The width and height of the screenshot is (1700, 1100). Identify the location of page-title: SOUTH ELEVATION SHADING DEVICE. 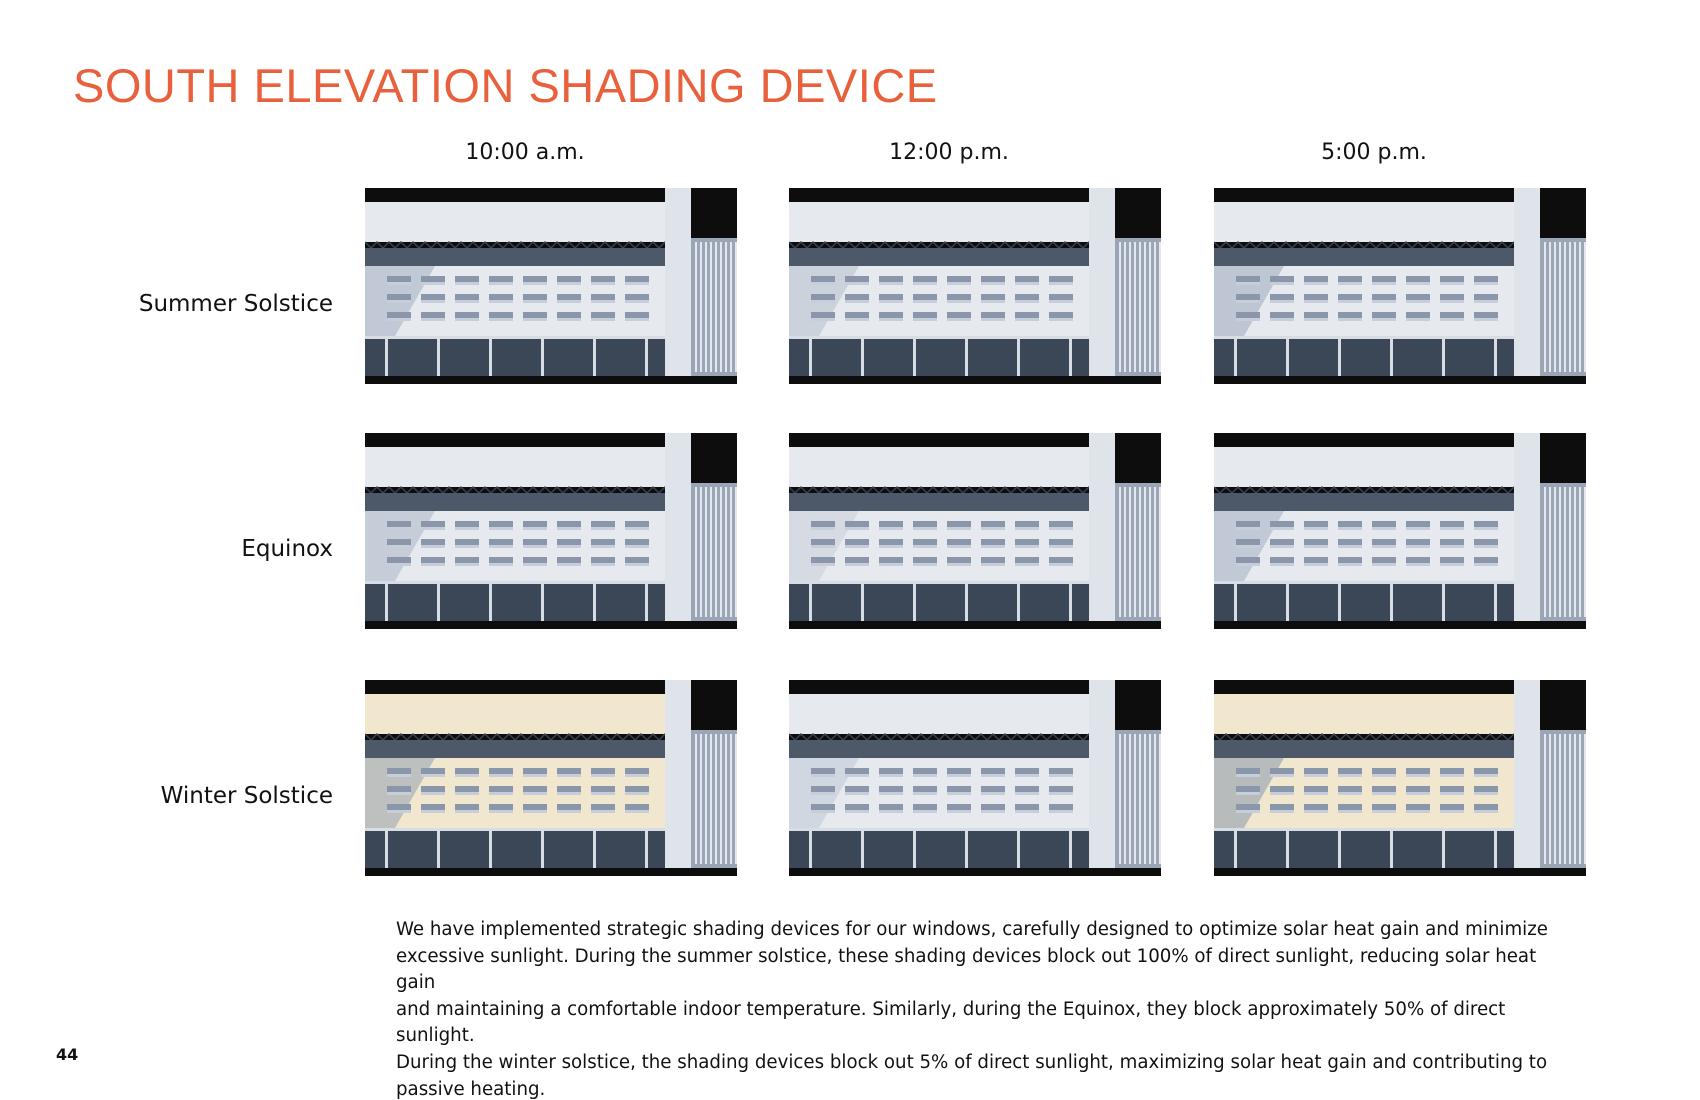
(505, 85).